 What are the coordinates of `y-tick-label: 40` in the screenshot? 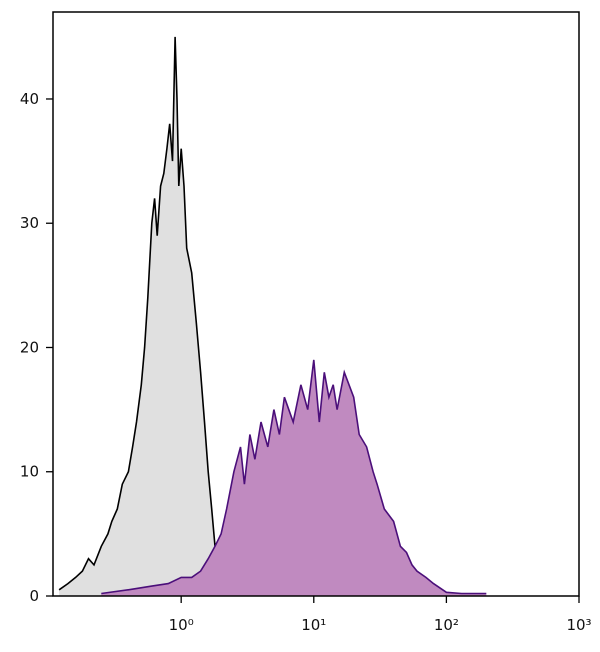 It's located at (29, 99).